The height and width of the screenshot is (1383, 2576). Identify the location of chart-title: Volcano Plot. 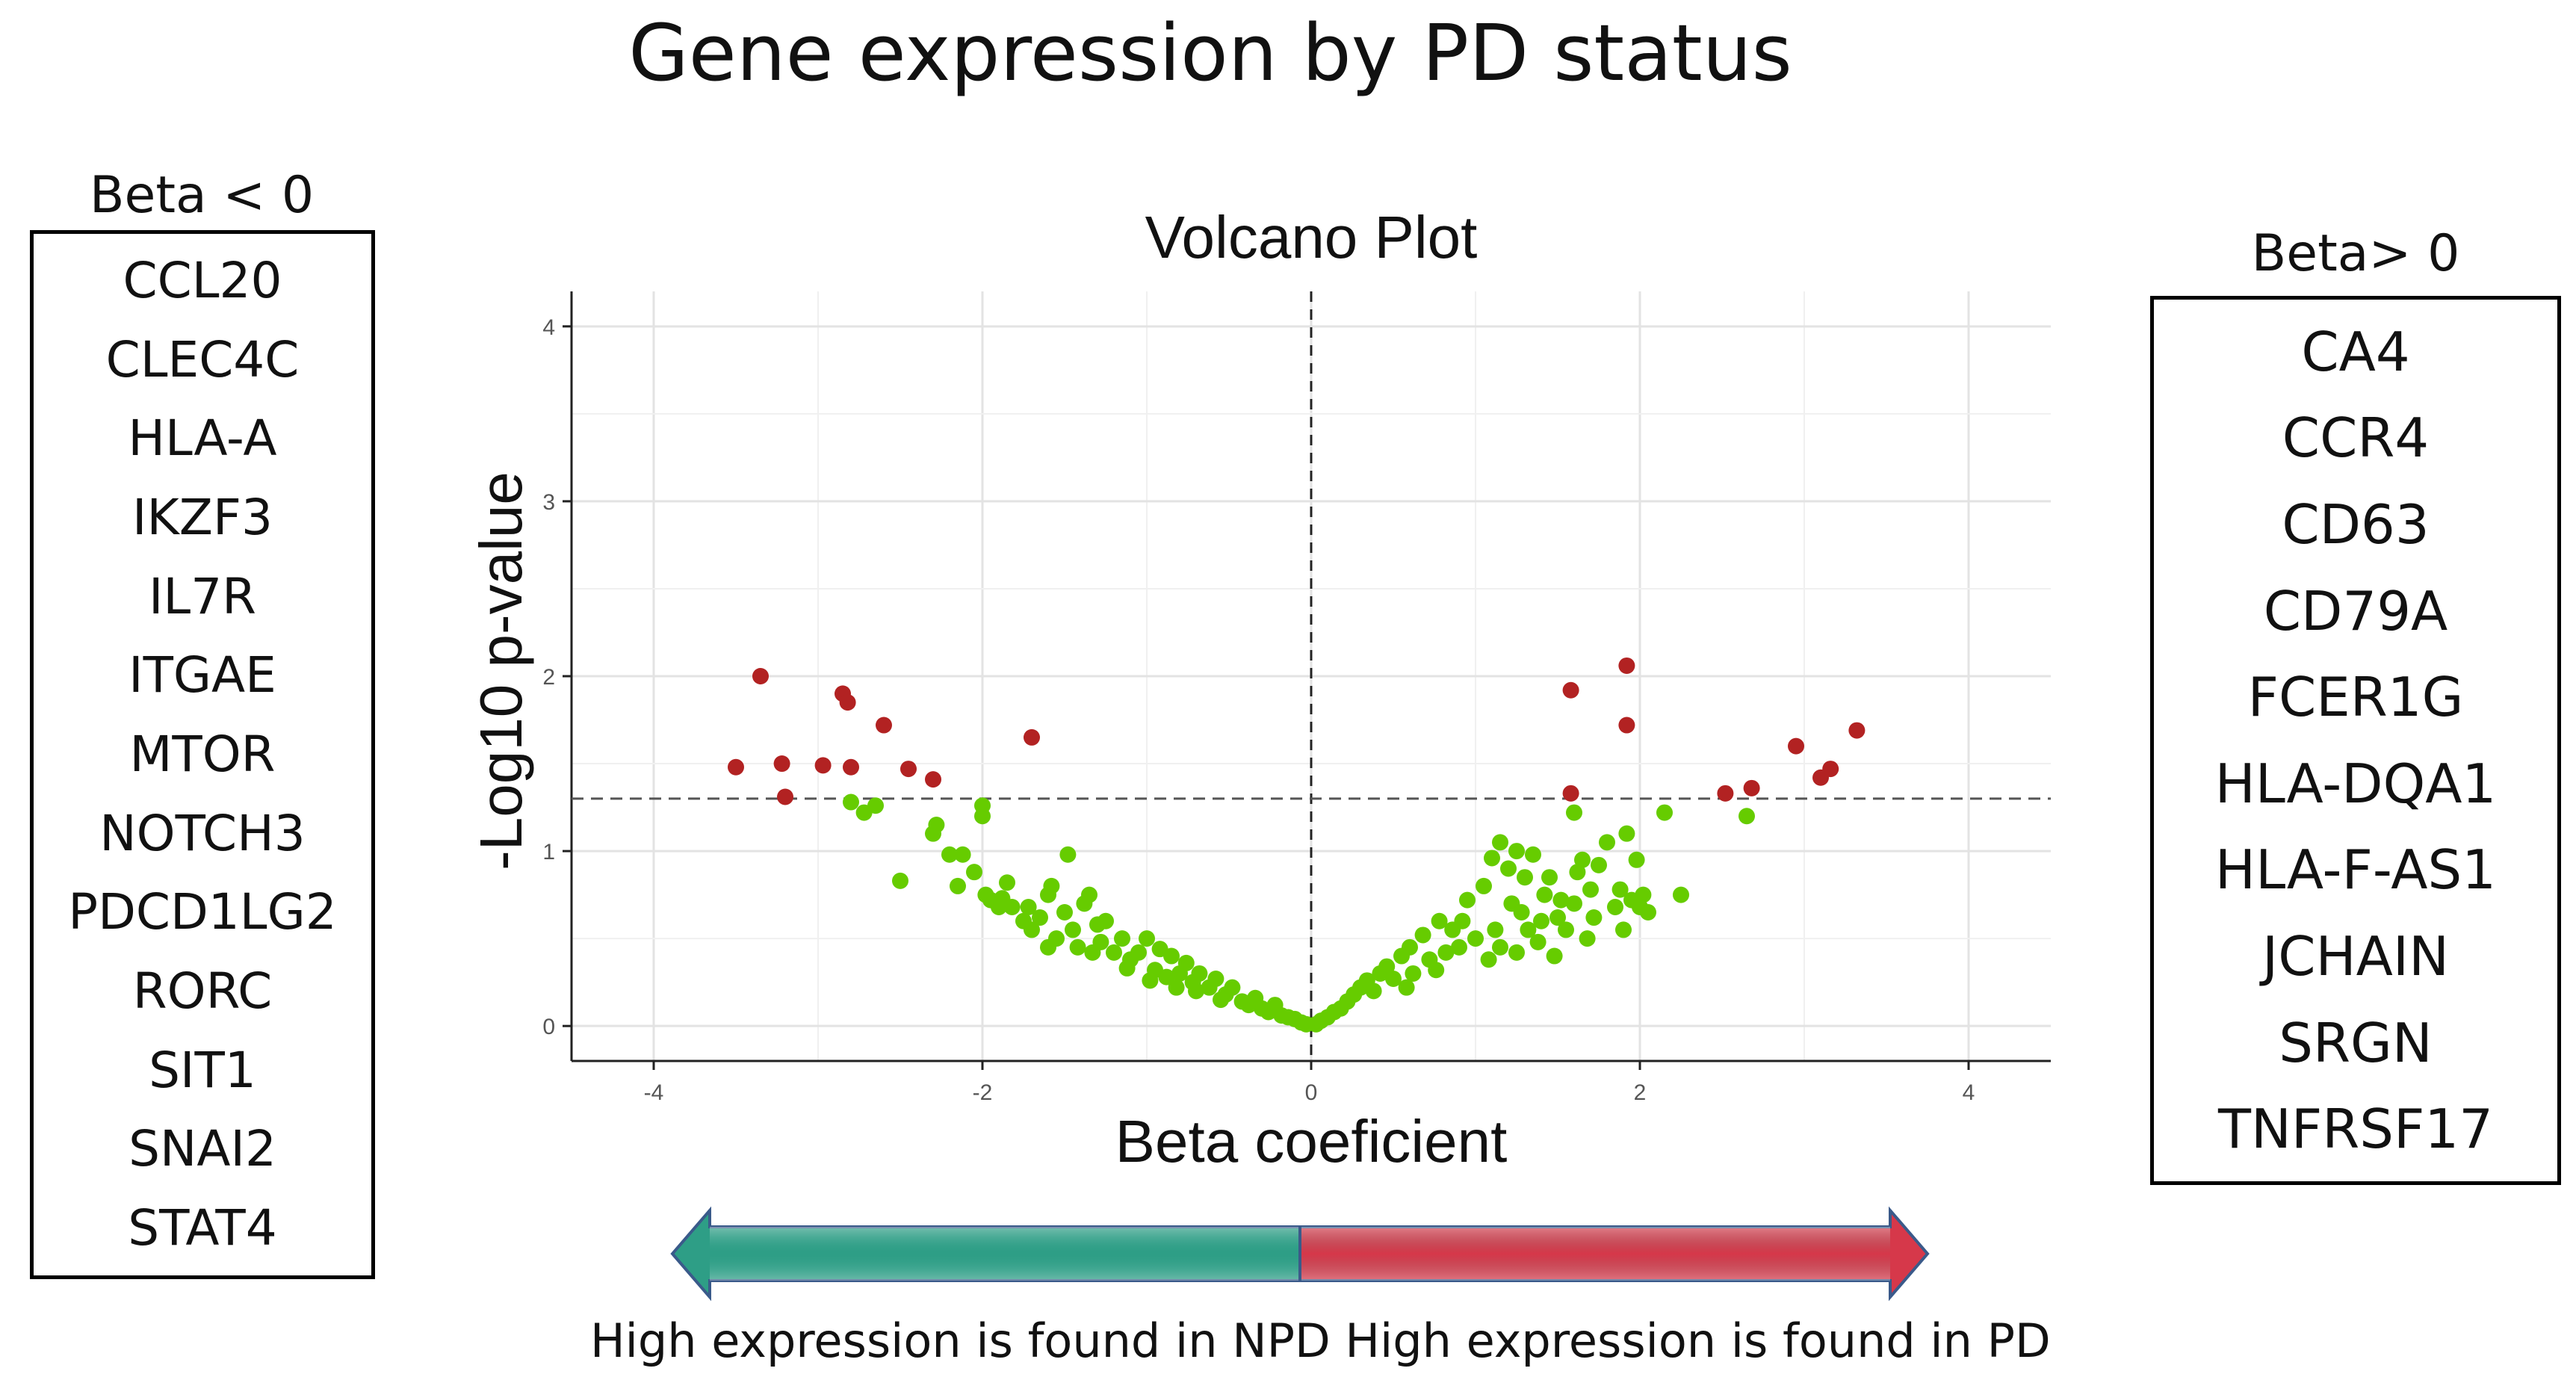
(1311, 237).